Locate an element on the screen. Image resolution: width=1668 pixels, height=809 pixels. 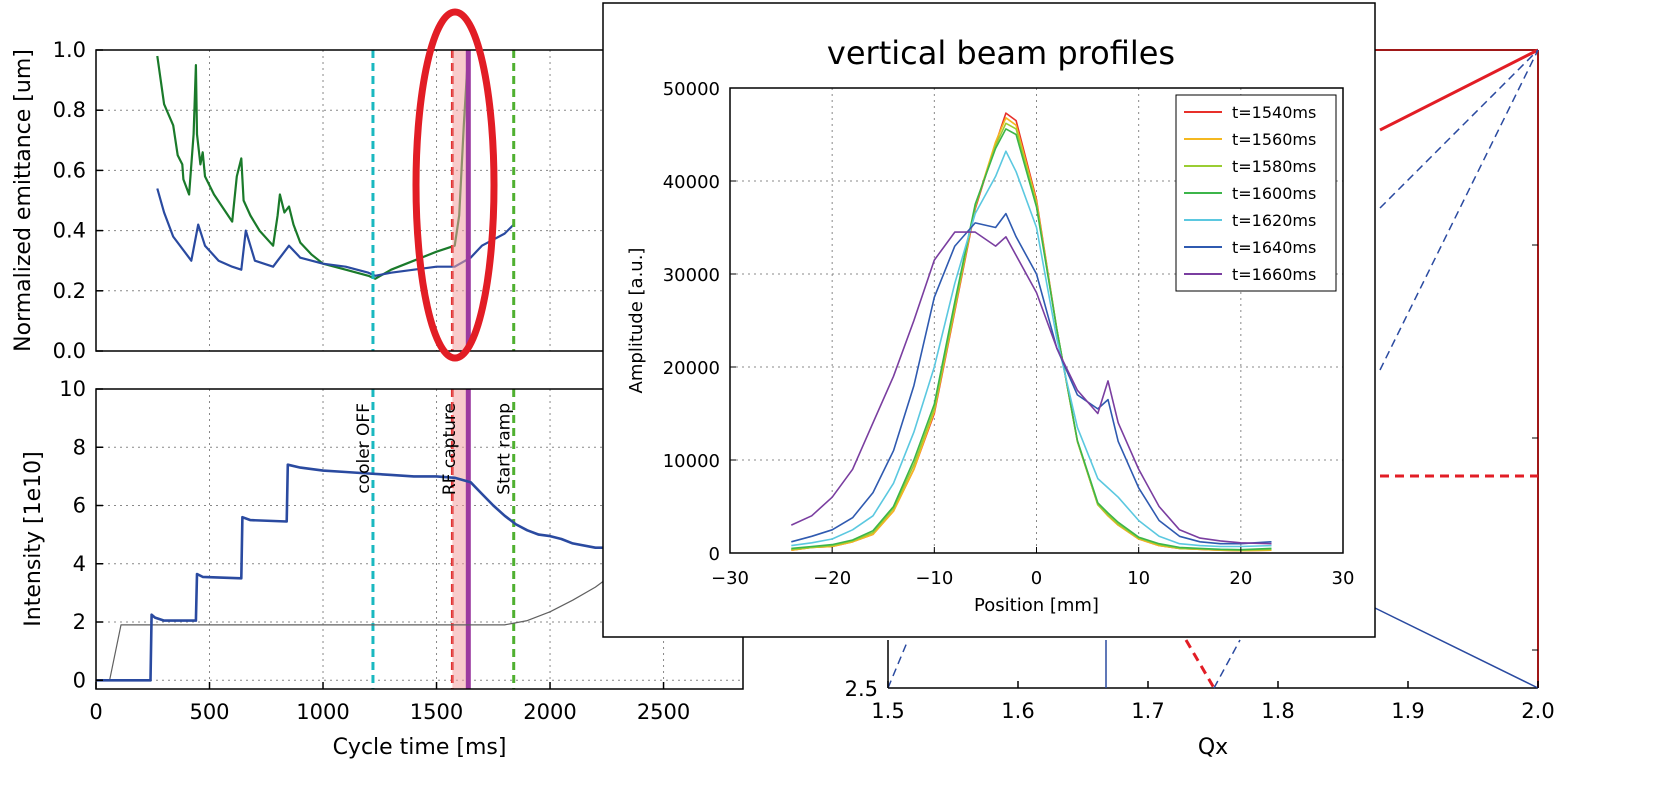
y-tick-label: 2.5 is located at coordinates (861, 689).